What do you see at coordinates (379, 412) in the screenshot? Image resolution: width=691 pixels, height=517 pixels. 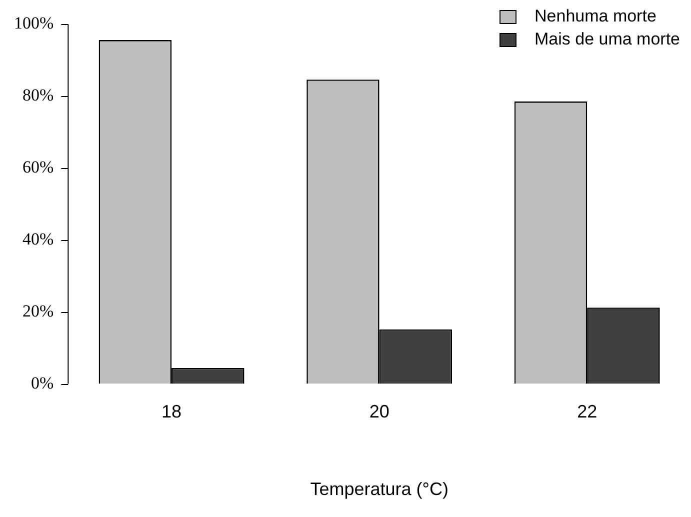 I see `x-tick-label: 20` at bounding box center [379, 412].